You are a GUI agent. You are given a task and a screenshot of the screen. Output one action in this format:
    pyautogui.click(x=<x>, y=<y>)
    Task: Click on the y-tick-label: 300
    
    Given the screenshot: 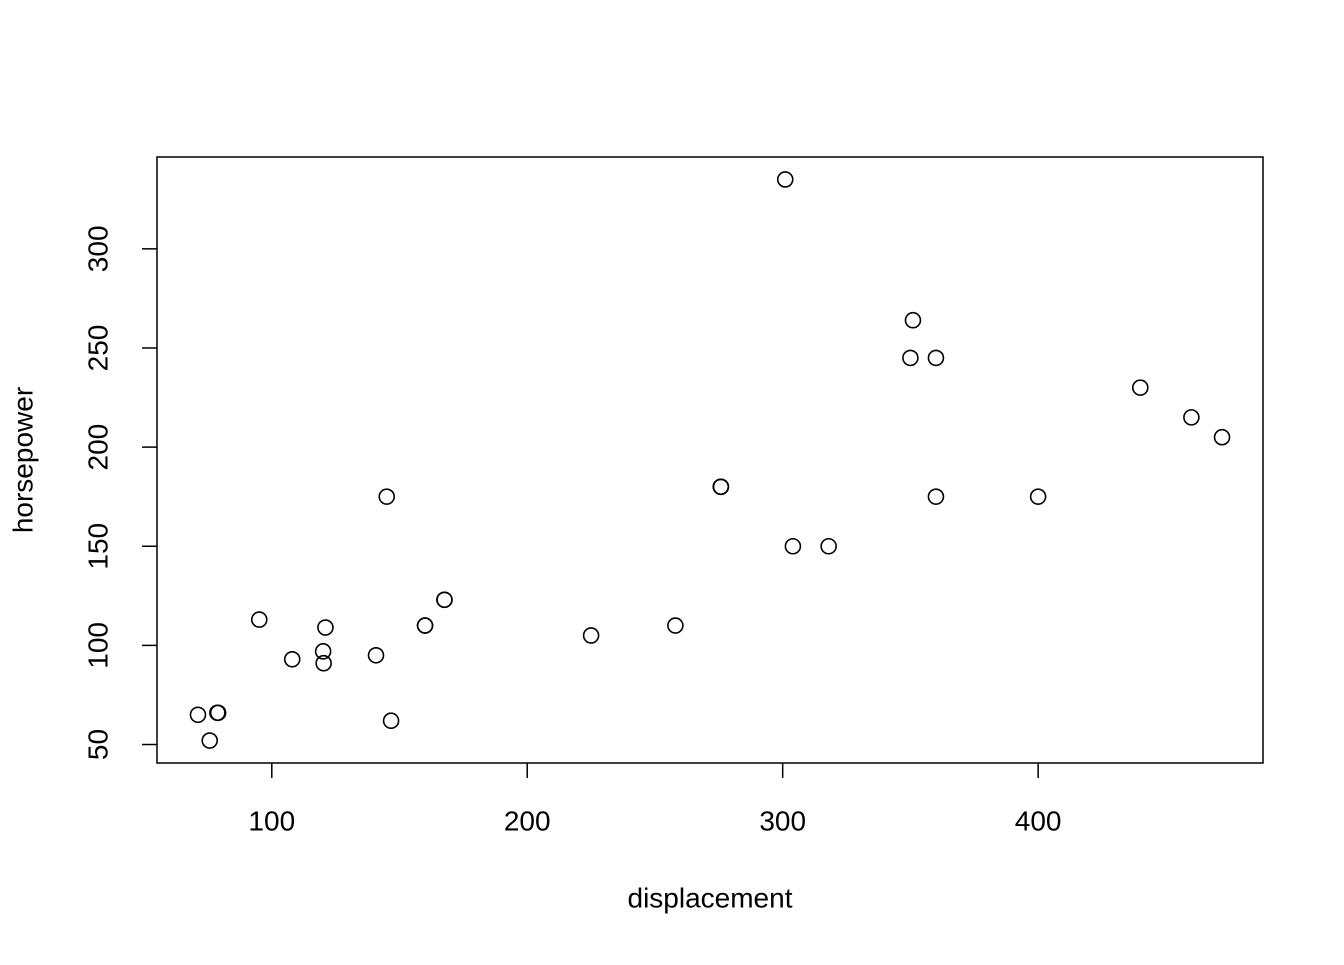 What is the action you would take?
    pyautogui.click(x=97, y=248)
    